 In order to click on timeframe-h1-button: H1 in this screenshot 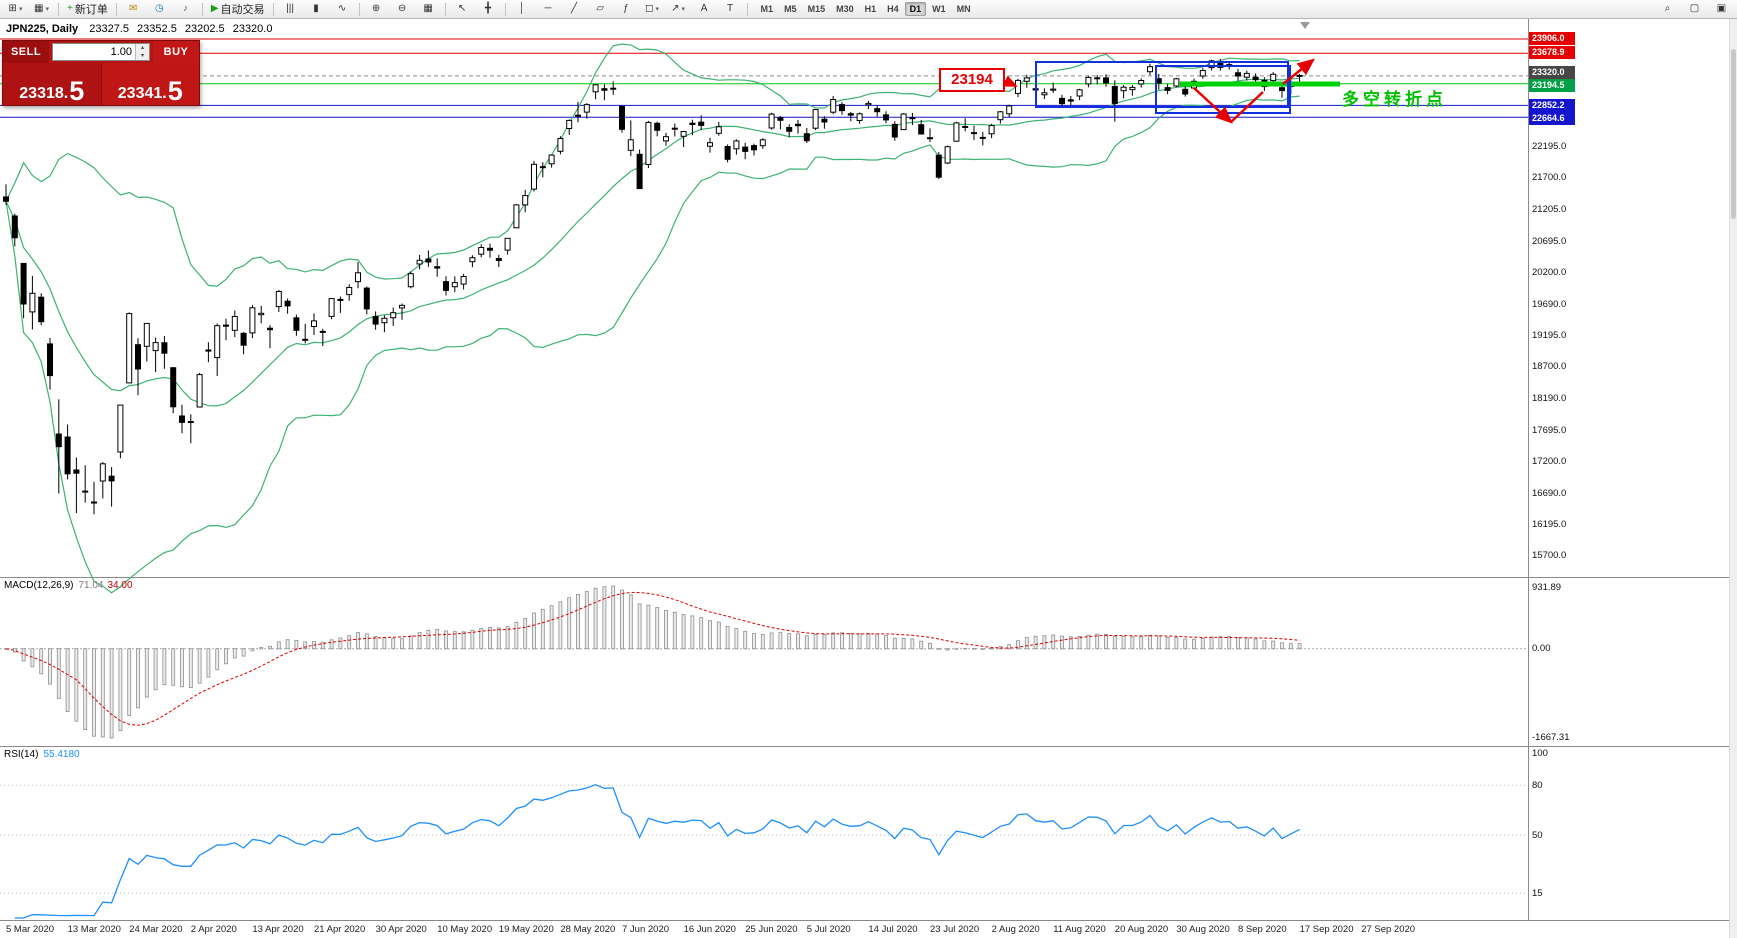, I will do `click(870, 9)`.